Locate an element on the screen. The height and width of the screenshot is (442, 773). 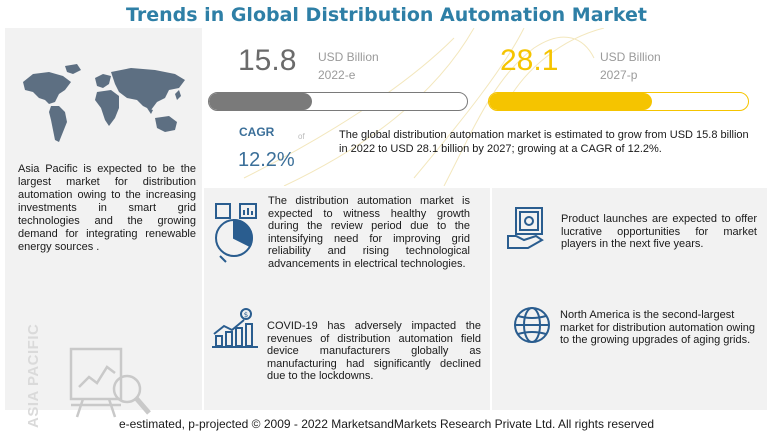
world-map-icon is located at coordinates (104, 103).